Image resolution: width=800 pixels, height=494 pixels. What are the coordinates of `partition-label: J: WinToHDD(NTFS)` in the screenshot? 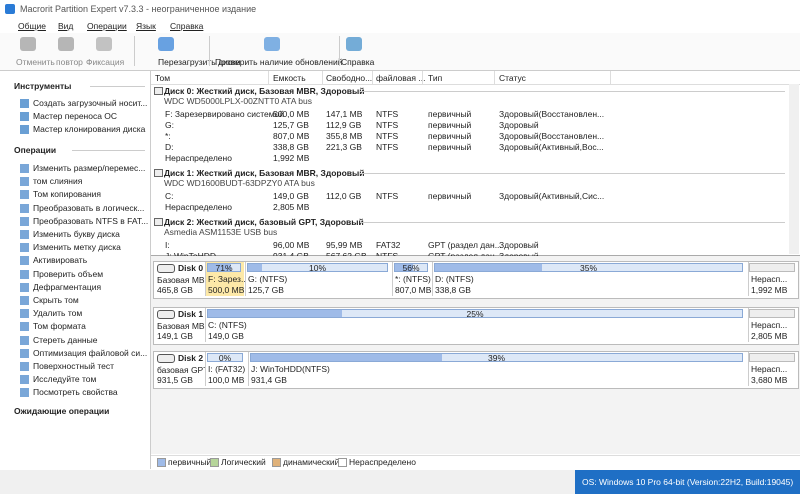 It's located at (290, 369).